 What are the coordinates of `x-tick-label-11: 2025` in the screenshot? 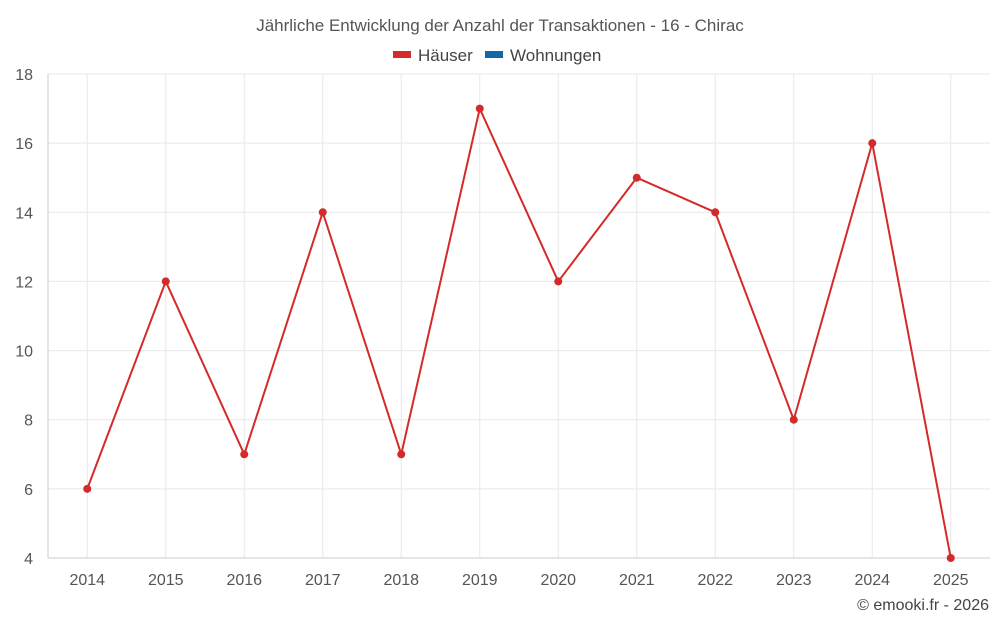 It's located at (951, 580).